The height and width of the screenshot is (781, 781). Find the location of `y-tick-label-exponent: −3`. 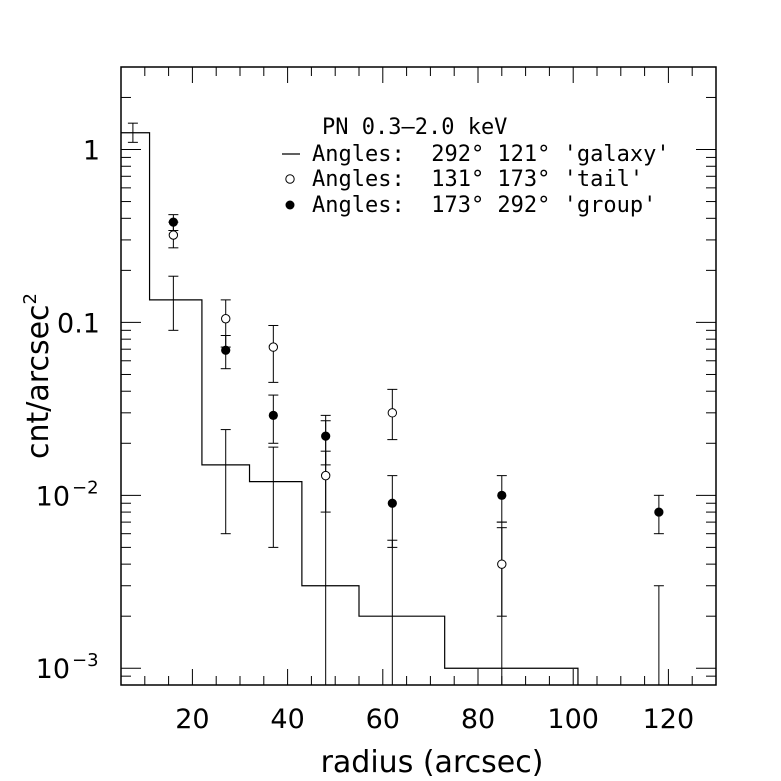

y-tick-label-exponent: −3 is located at coordinates (85, 660).